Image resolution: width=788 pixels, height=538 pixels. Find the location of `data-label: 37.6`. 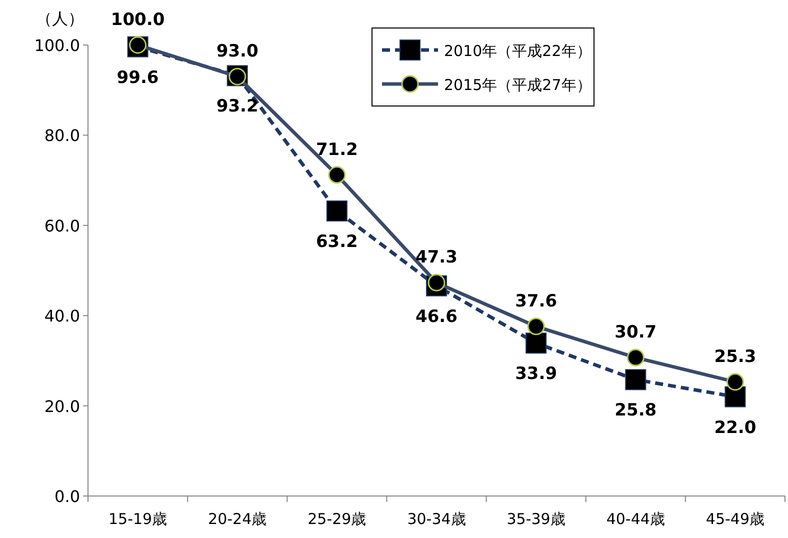

data-label: 37.6 is located at coordinates (536, 301).